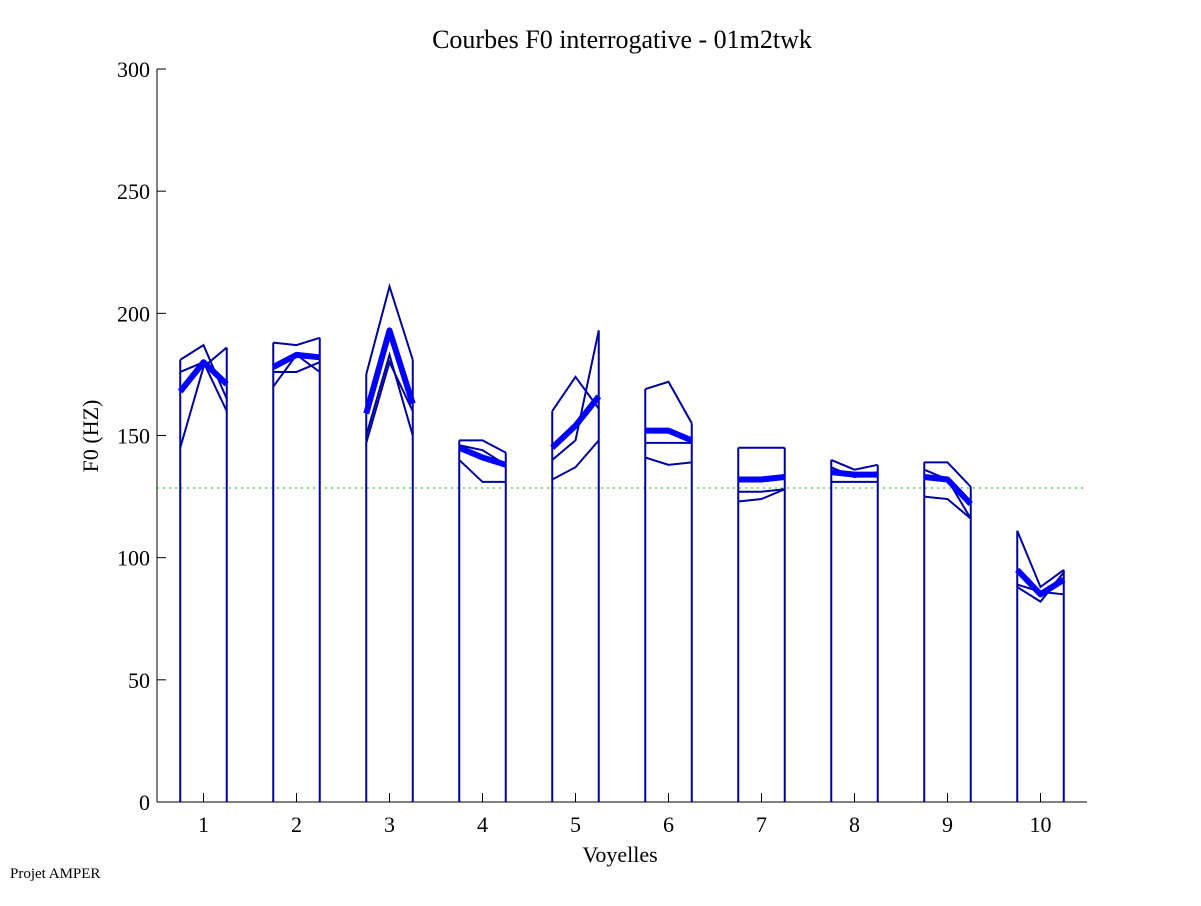 Image resolution: width=1201 pixels, height=906 pixels. What do you see at coordinates (90, 436) in the screenshot?
I see `y-axis-label: F0 (HZ)` at bounding box center [90, 436].